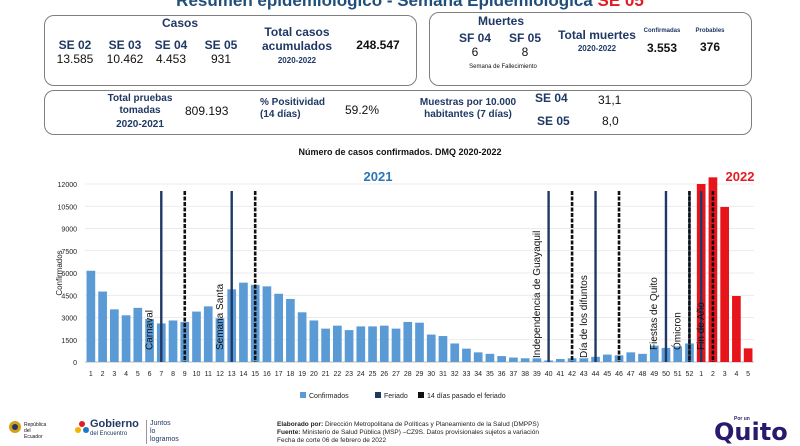 Image resolution: width=800 pixels, height=446 pixels. What do you see at coordinates (378, 395) in the screenshot?
I see `legend-swatch-feriado` at bounding box center [378, 395].